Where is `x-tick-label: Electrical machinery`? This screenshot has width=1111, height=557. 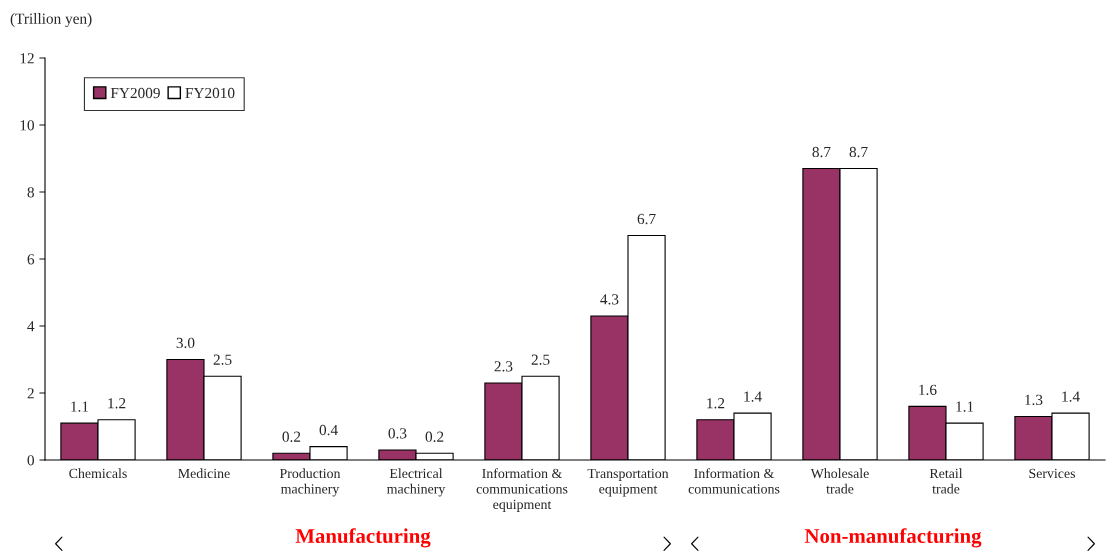
x-tick-label: Electrical machinery is located at coordinates (416, 482).